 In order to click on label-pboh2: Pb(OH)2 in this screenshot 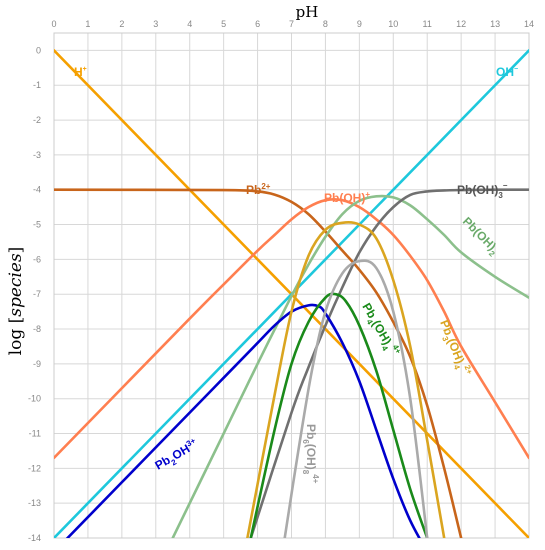, I will do `click(480, 236)`.